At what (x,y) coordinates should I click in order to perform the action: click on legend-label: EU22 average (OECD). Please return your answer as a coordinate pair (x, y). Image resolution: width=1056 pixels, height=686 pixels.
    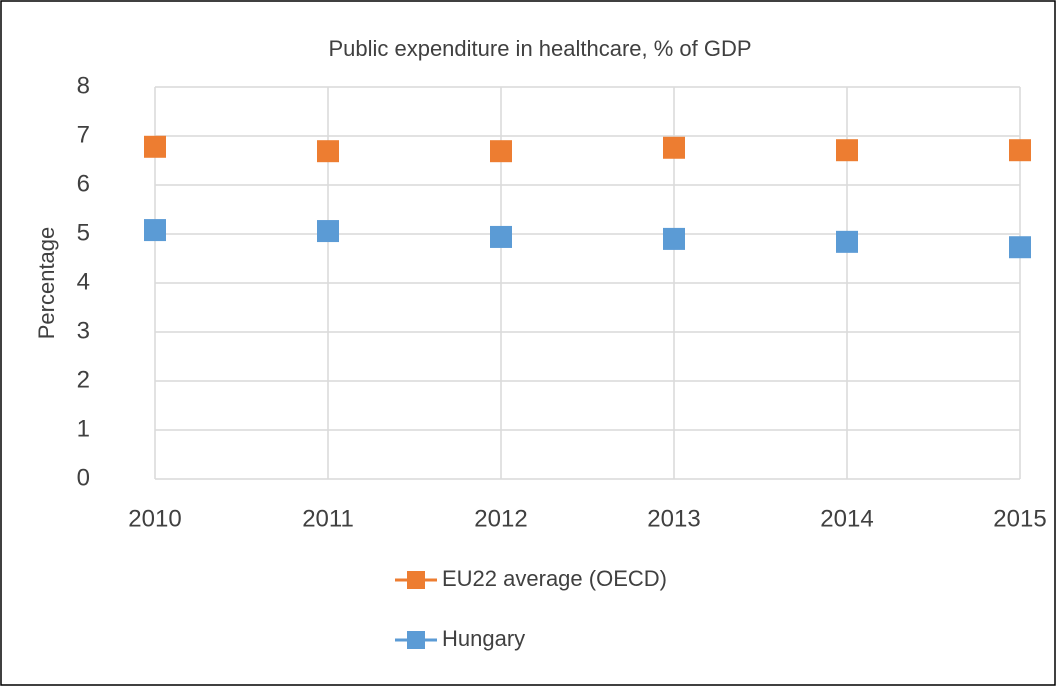
    Looking at the image, I should click on (554, 578).